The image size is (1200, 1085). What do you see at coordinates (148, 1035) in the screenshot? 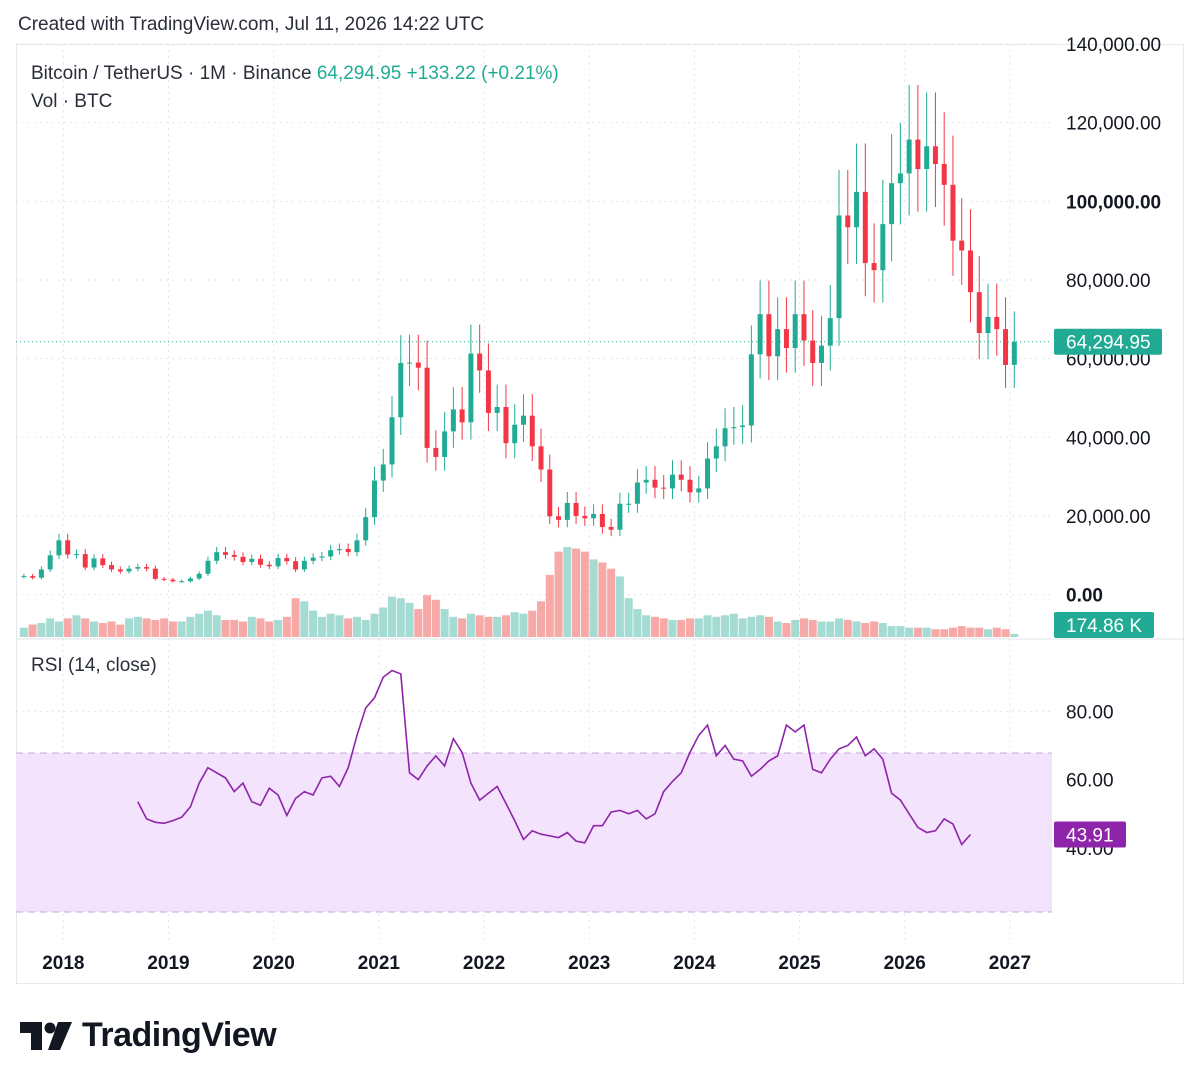
I see `tradingview-logo: TradingView` at bounding box center [148, 1035].